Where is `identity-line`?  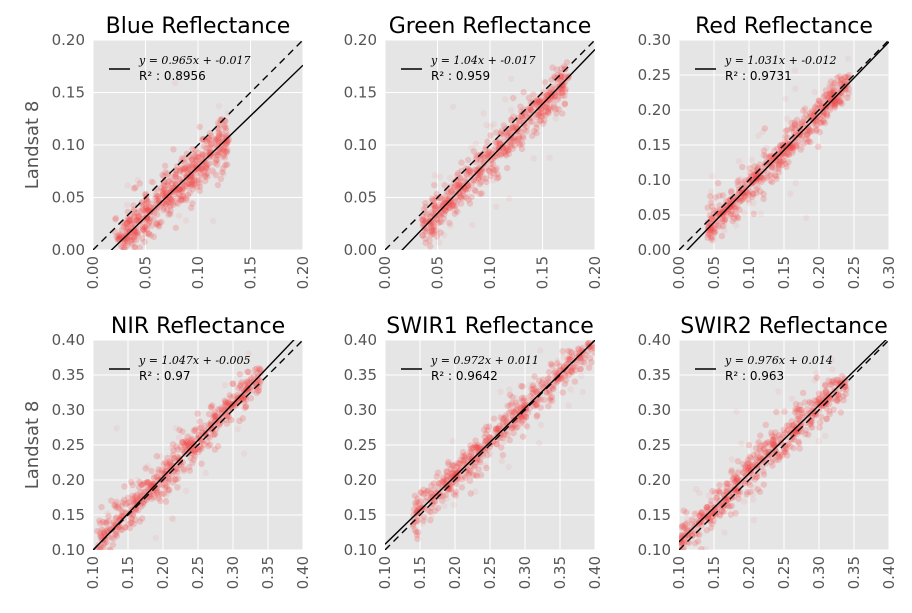 identity-line is located at coordinates (198, 145).